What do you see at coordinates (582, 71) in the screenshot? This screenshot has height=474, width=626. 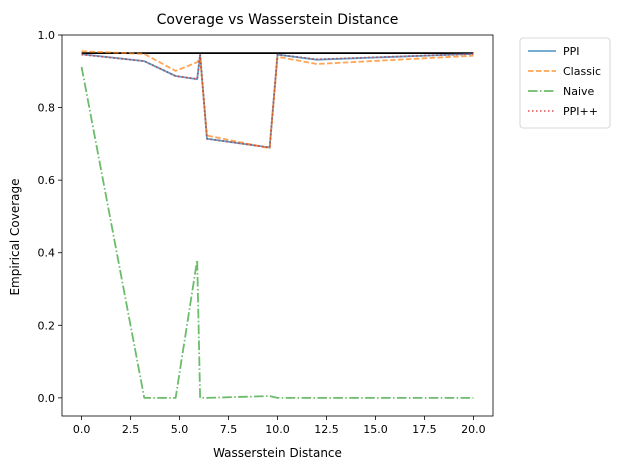 I see `legend-label: Classic` at bounding box center [582, 71].